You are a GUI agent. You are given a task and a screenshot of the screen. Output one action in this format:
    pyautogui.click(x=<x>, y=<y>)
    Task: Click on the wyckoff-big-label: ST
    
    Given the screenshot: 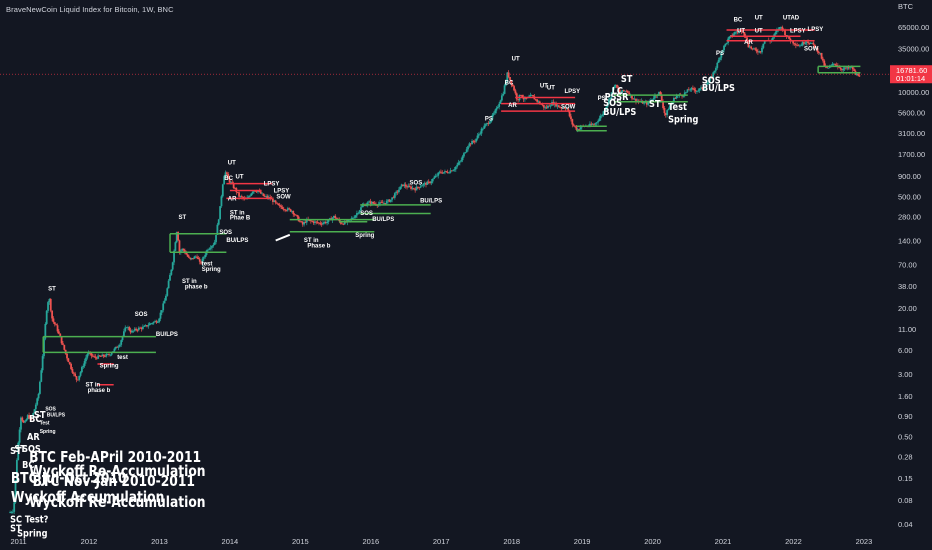 What is the action you would take?
    pyautogui.click(x=40, y=415)
    